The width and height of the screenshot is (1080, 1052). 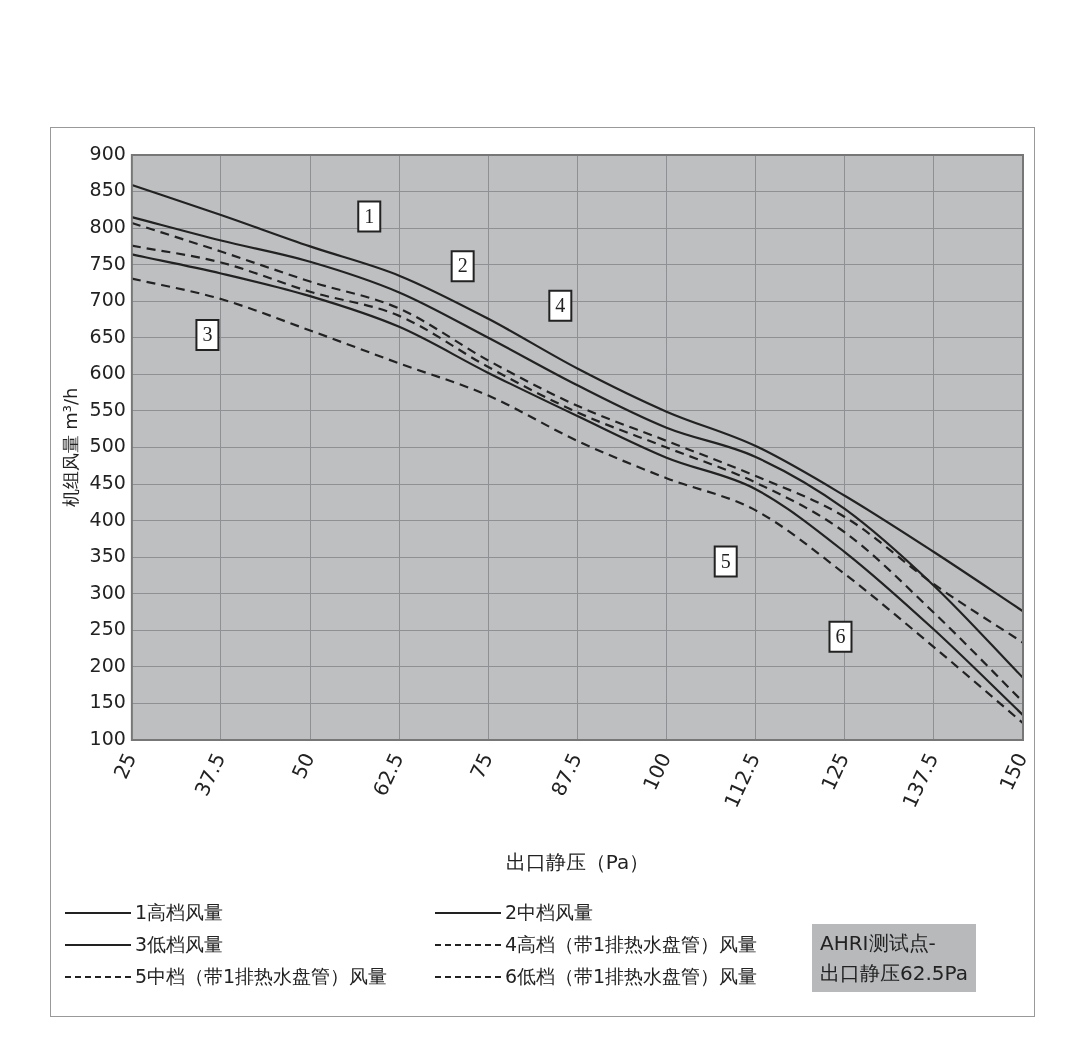 I want to click on y-tick-label: 900, so click(x=107, y=152).